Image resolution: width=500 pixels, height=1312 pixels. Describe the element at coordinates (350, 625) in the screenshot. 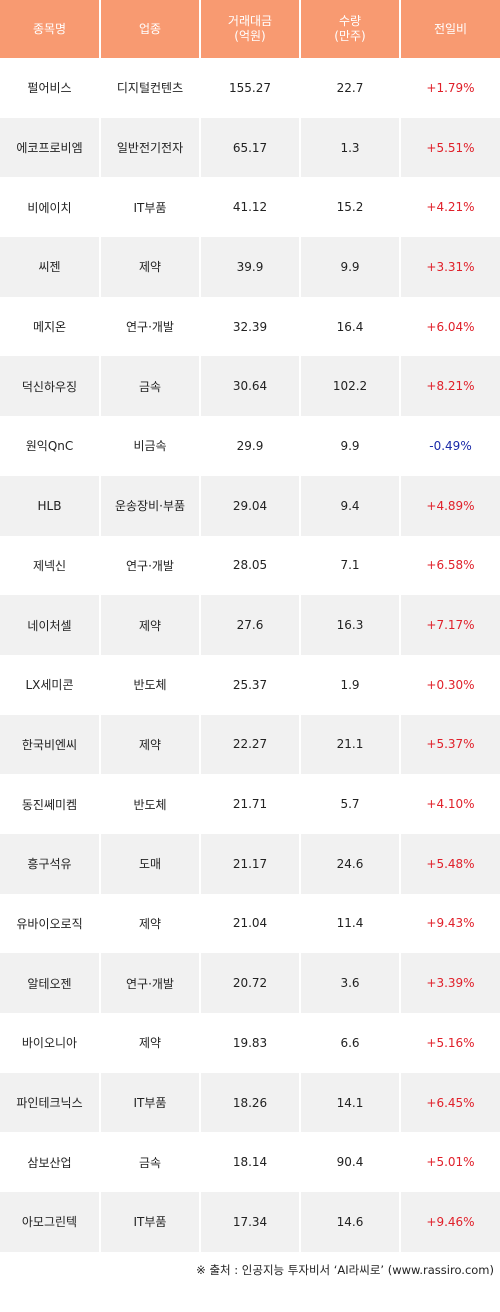

I see `trade-volume: 16.3` at that location.